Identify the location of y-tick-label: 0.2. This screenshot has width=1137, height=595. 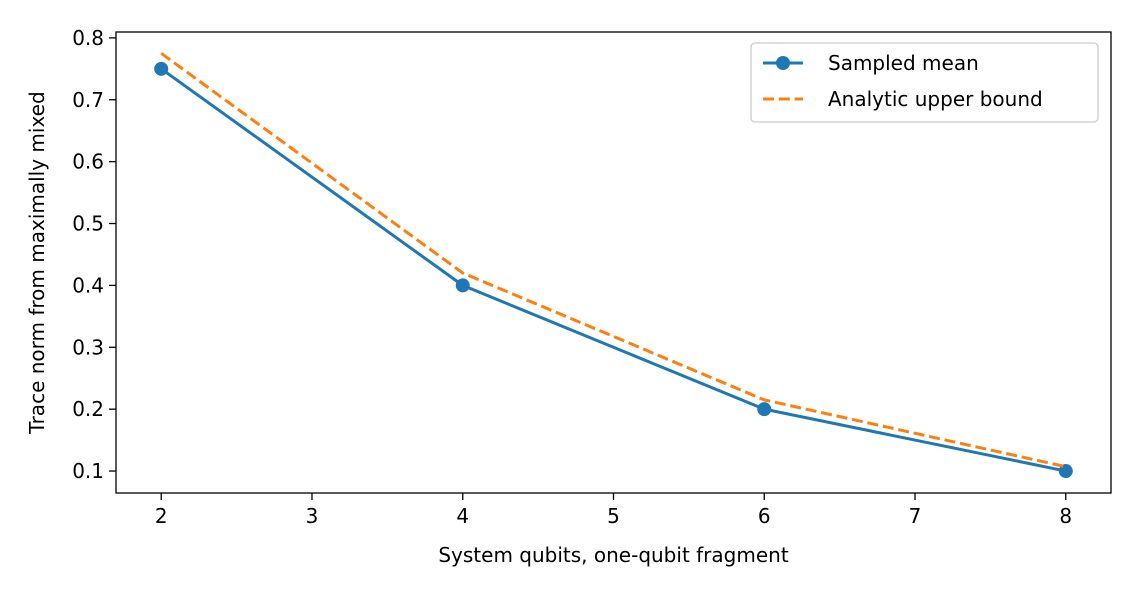
(88, 409).